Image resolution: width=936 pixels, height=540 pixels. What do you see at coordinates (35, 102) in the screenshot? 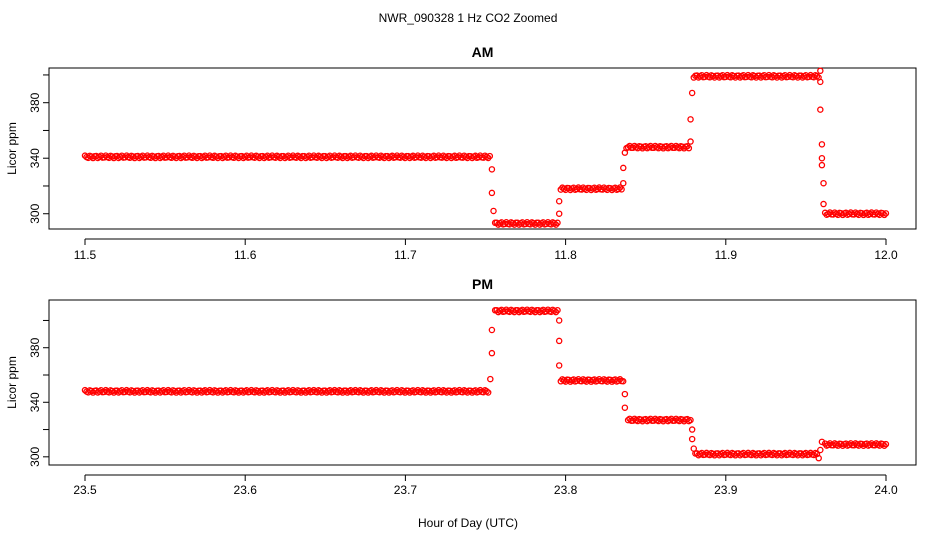
I see `am-y-tick-label: 380` at bounding box center [35, 102].